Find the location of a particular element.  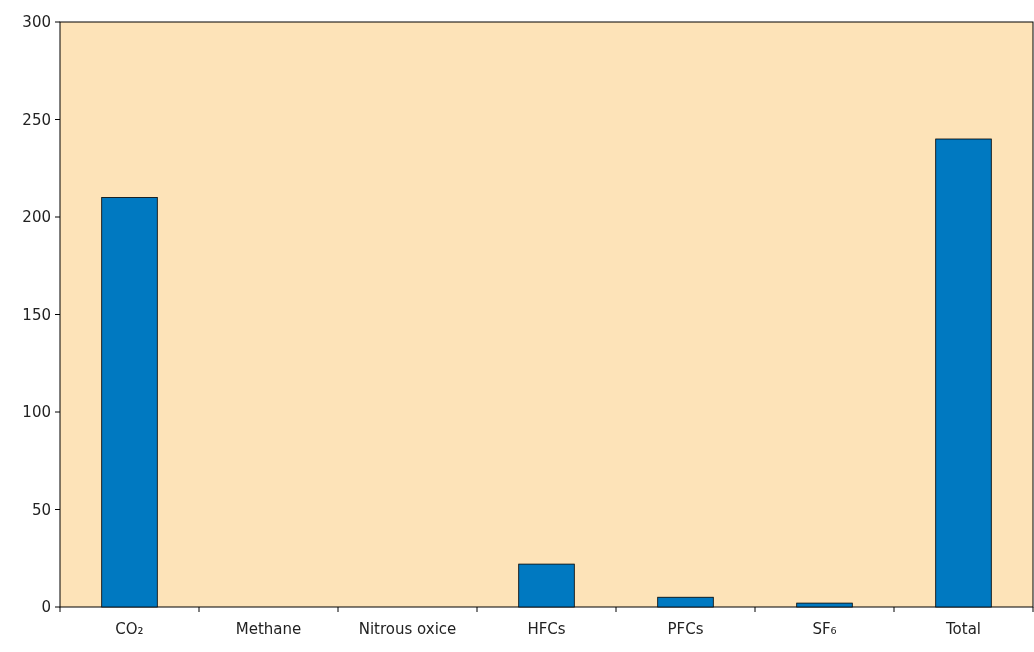

x-tick-label: Nitrous oxice is located at coordinates (407, 629).